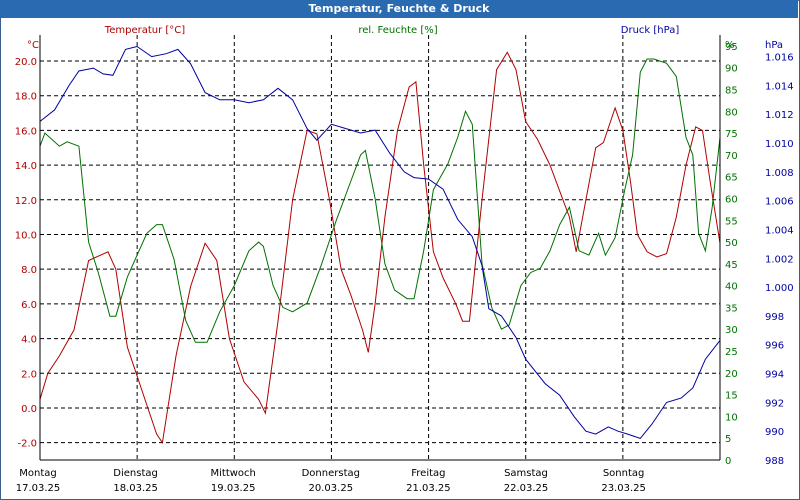 The height and width of the screenshot is (500, 800). I want to click on temperature-tick-label: 2.0, so click(29, 374).